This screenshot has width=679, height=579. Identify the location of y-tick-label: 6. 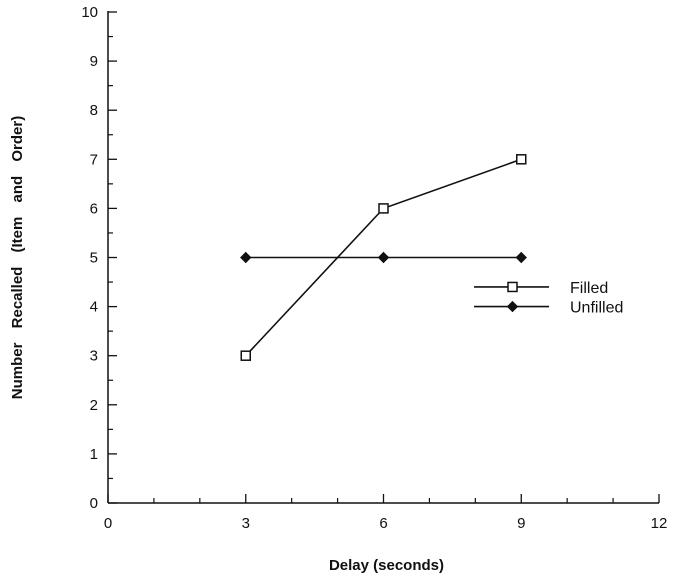
(94, 208).